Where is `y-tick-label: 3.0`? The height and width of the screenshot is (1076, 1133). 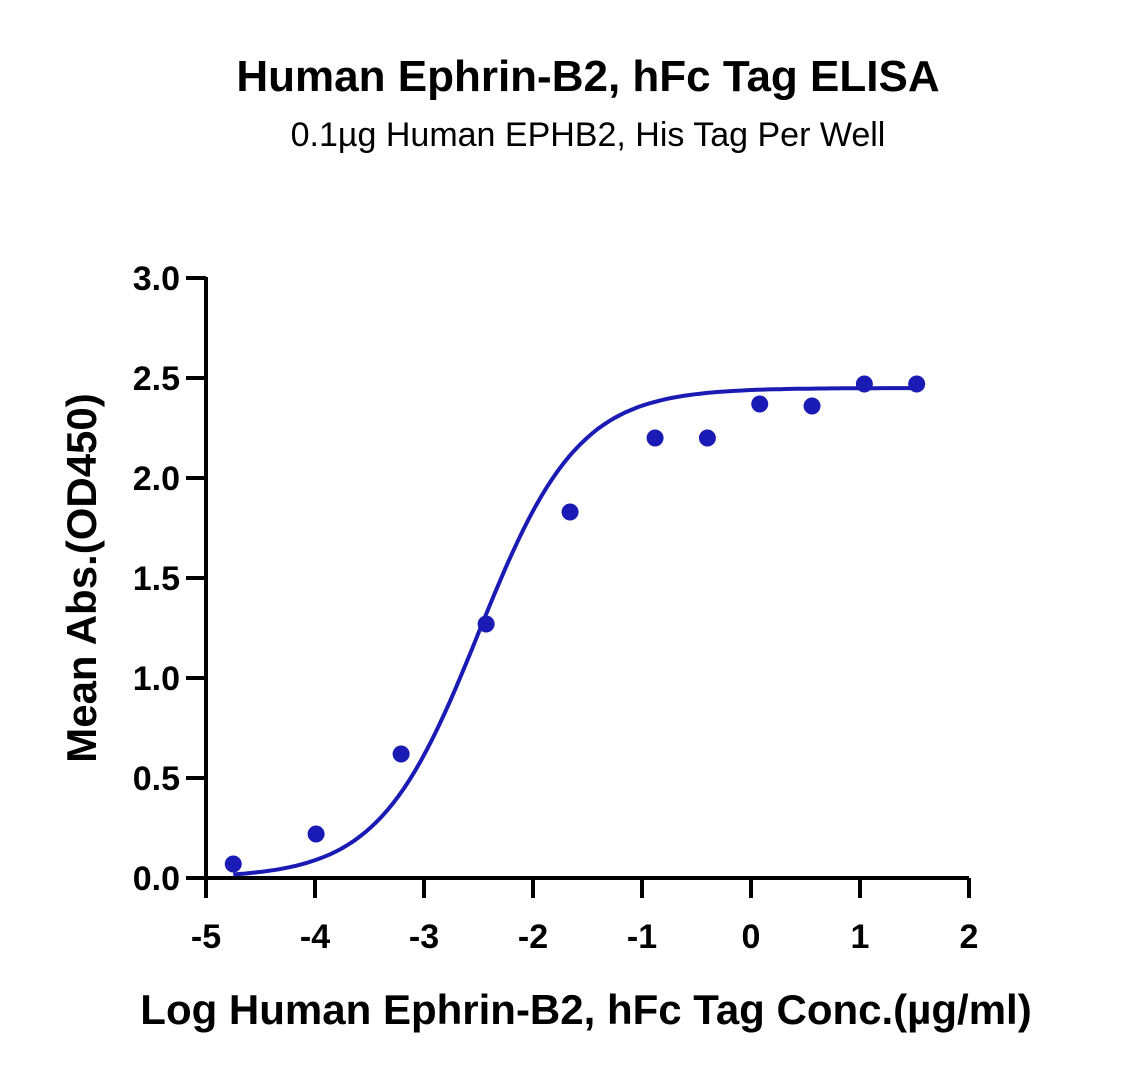 y-tick-label: 3.0 is located at coordinates (156, 279).